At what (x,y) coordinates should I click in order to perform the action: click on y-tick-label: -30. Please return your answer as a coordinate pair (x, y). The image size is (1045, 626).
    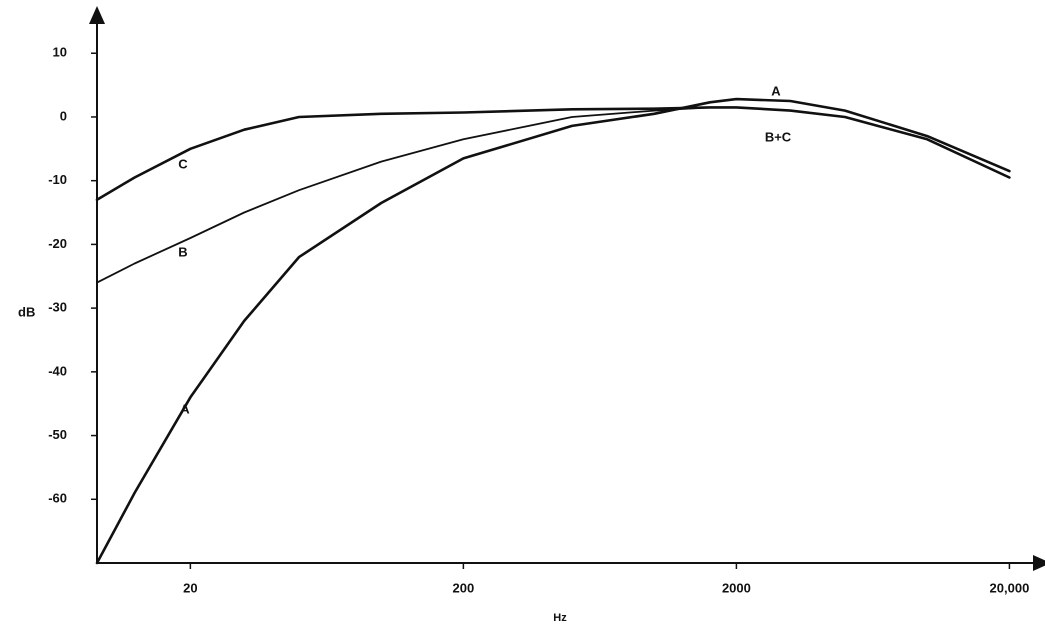
    Looking at the image, I should click on (57, 307).